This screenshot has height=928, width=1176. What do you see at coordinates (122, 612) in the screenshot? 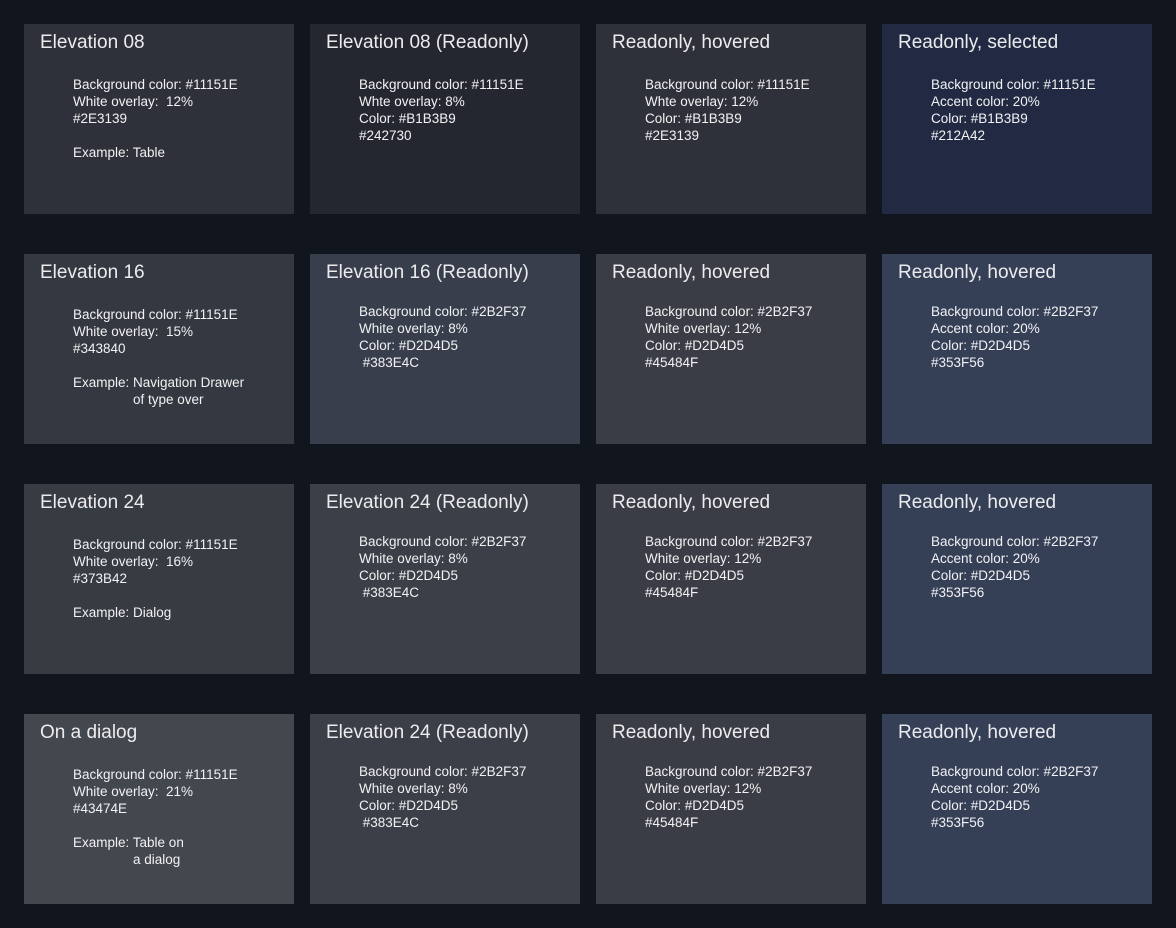
I see `card-line: Example: Dialog` at bounding box center [122, 612].